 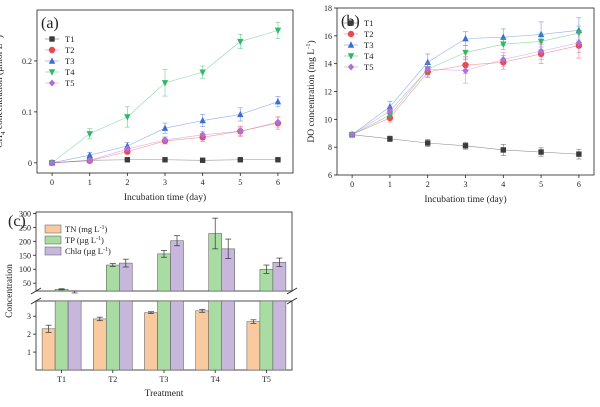 What do you see at coordinates (50, 23) in the screenshot?
I see `panel-label: (a)` at bounding box center [50, 23].